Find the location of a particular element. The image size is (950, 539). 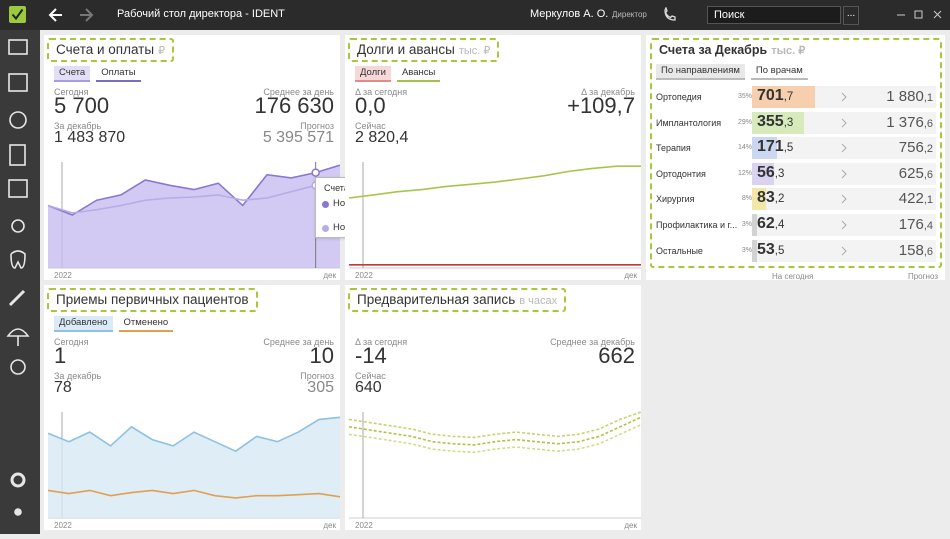

window-controls is located at coordinates (919, 14).